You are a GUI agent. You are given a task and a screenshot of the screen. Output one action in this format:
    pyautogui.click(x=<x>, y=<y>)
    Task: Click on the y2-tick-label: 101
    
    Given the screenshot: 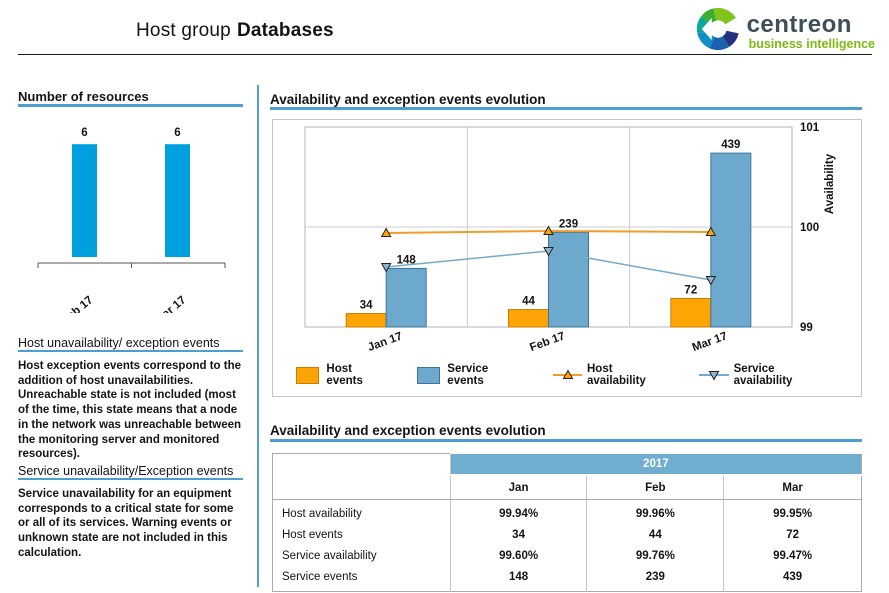 What is the action you would take?
    pyautogui.click(x=810, y=128)
    